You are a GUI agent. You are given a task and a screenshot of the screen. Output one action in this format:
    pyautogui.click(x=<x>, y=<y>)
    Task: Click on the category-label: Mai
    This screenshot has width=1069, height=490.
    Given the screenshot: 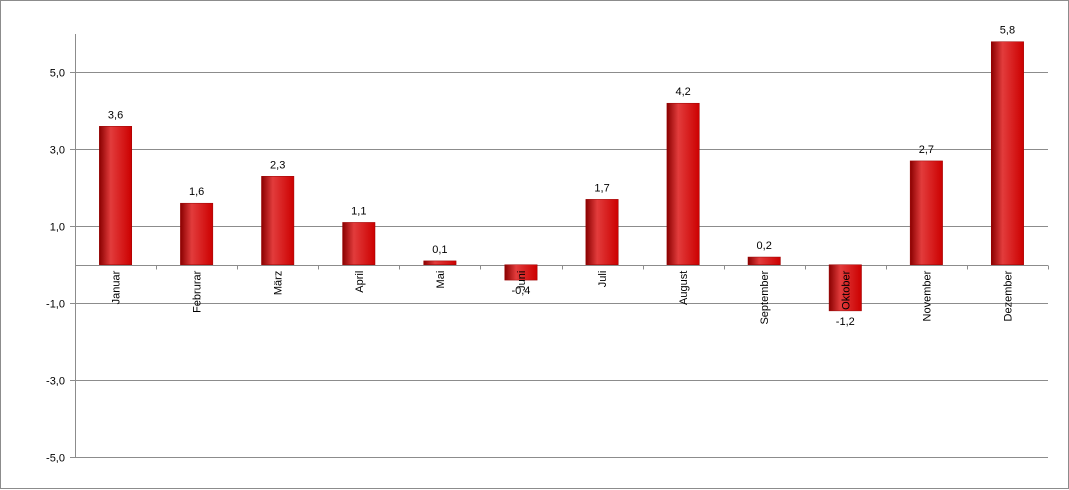 What is the action you would take?
    pyautogui.click(x=441, y=280)
    